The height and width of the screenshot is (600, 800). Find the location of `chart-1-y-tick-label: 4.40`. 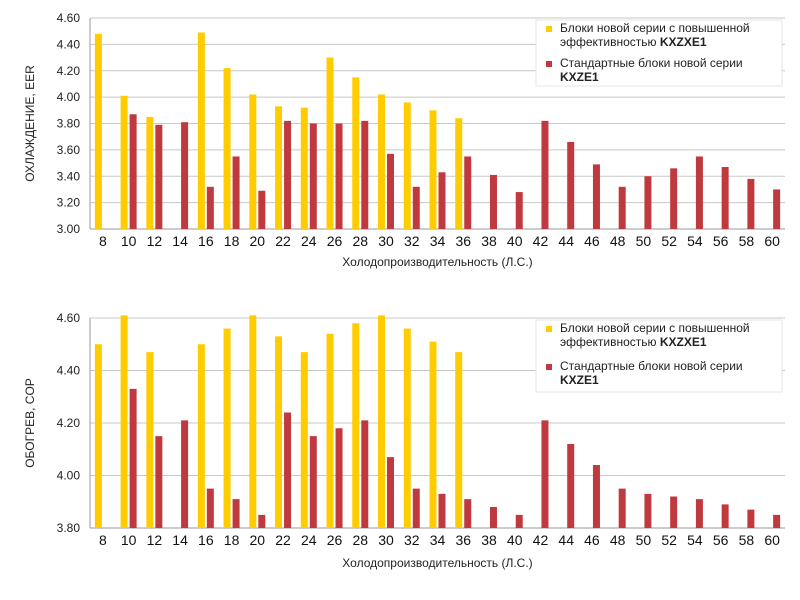

chart-1-y-tick-label: 4.40 is located at coordinates (69, 44).